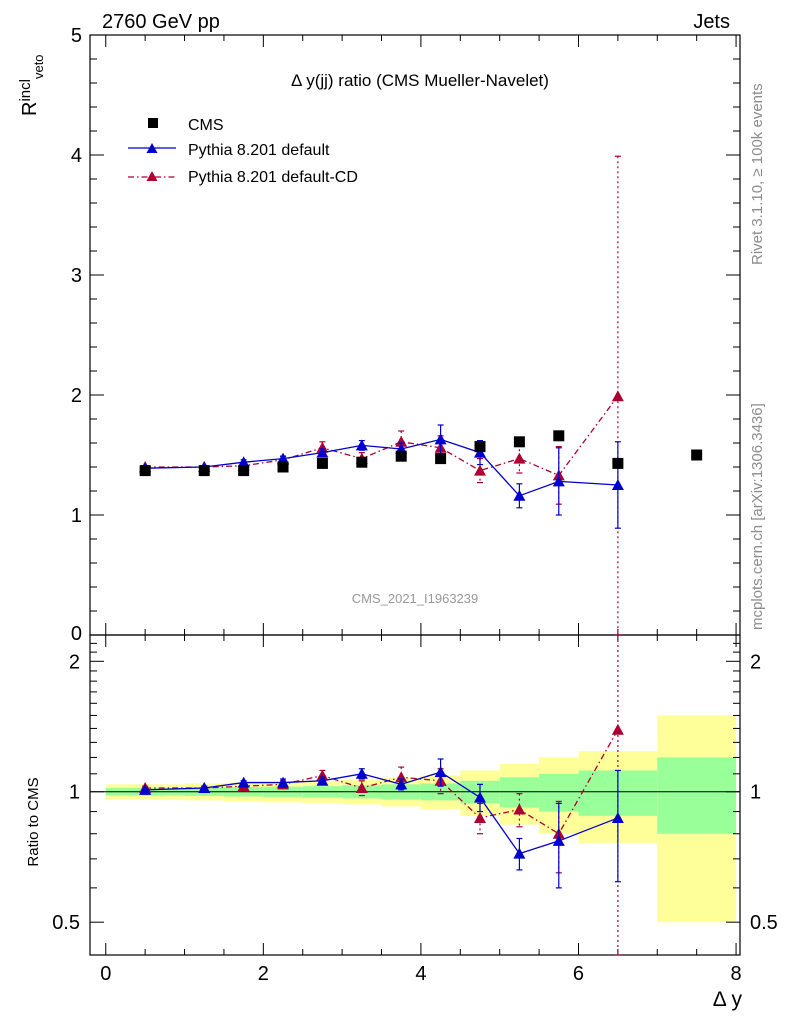 This screenshot has width=786, height=1024. What do you see at coordinates (421, 453) in the screenshot?
I see `top-cms` at bounding box center [421, 453].